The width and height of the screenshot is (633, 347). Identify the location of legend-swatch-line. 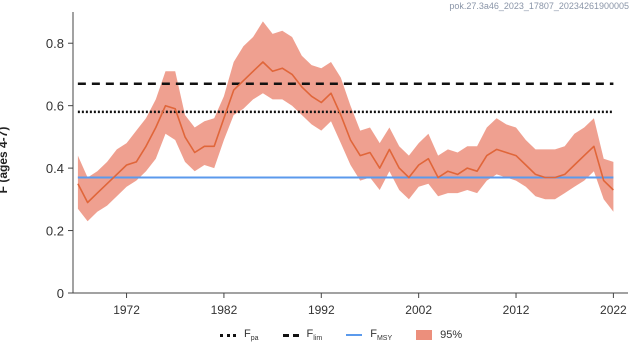
(354, 335).